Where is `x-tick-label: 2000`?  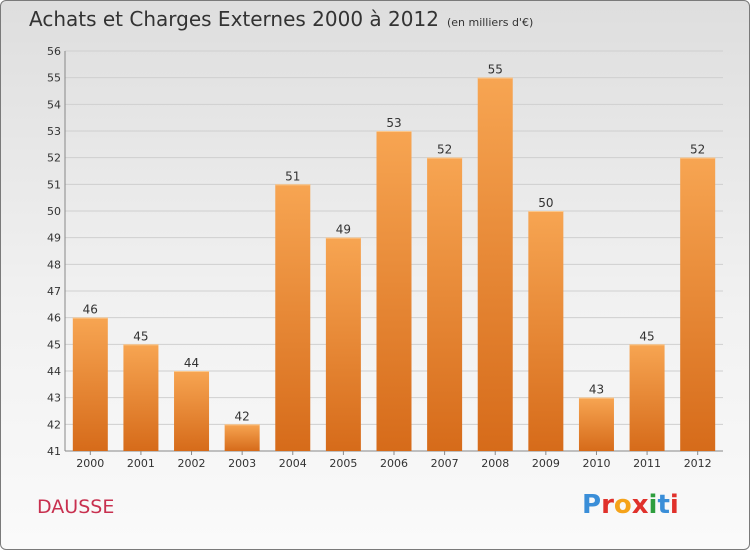 x-tick-label: 2000 is located at coordinates (90, 463).